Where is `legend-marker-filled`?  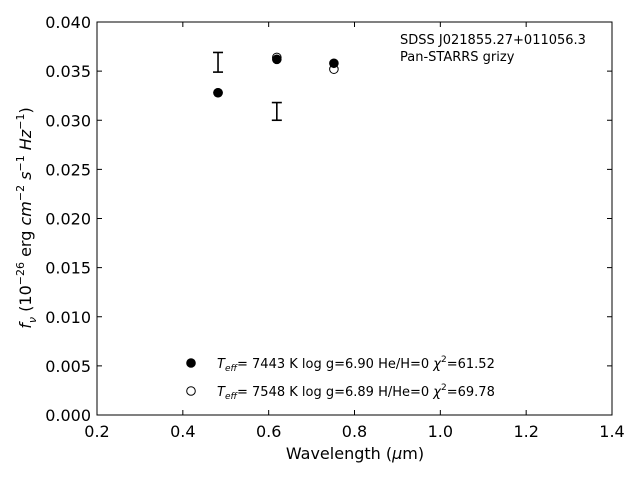
legend-marker-filled is located at coordinates (191, 363).